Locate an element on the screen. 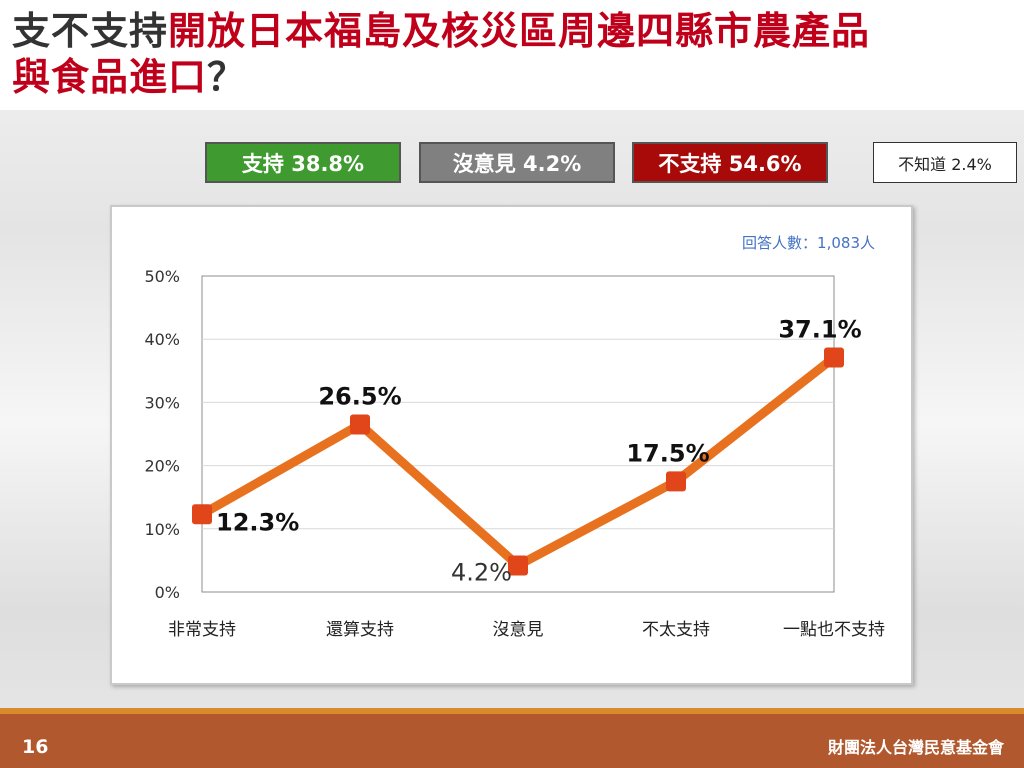  y-tick-label: 20% is located at coordinates (162, 466).